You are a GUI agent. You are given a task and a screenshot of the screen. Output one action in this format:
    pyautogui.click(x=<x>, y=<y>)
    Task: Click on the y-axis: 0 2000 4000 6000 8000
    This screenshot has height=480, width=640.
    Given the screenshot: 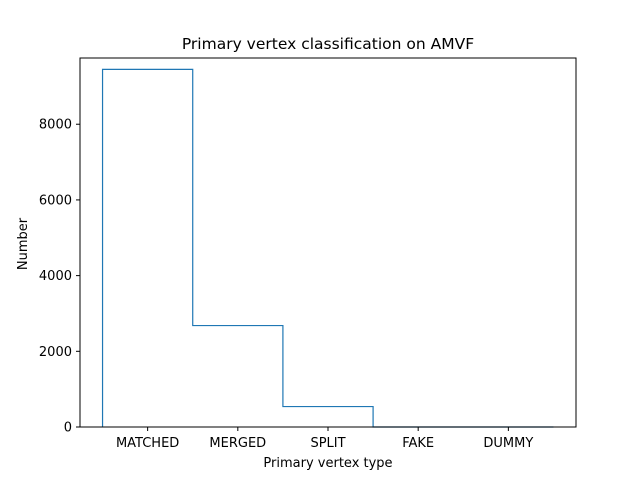 What is the action you would take?
    pyautogui.click(x=59, y=277)
    